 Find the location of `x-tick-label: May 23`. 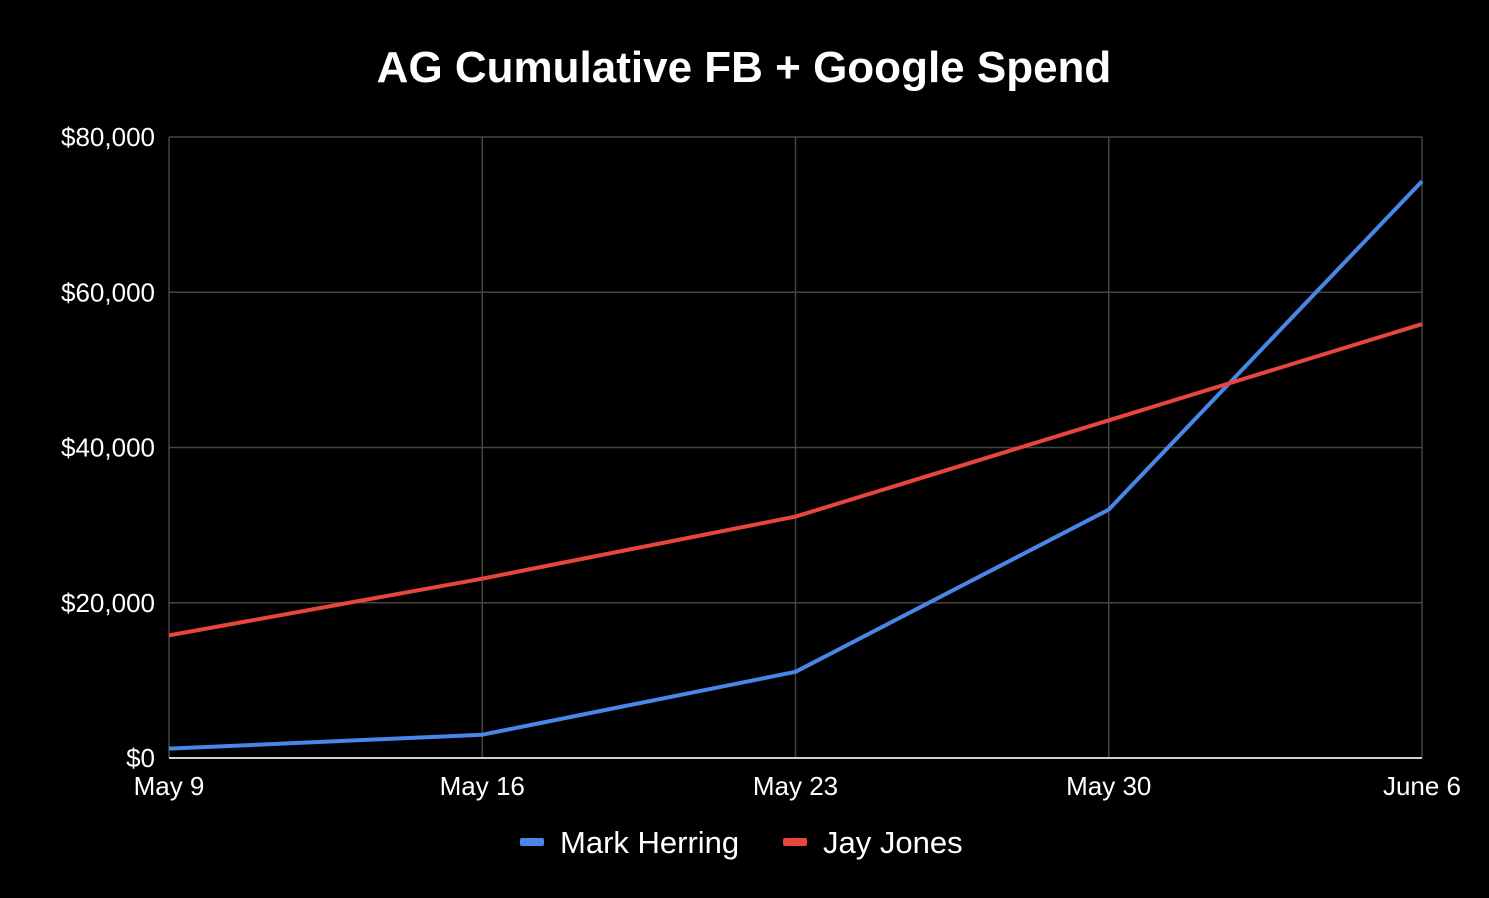

x-tick-label: May 23 is located at coordinates (795, 786).